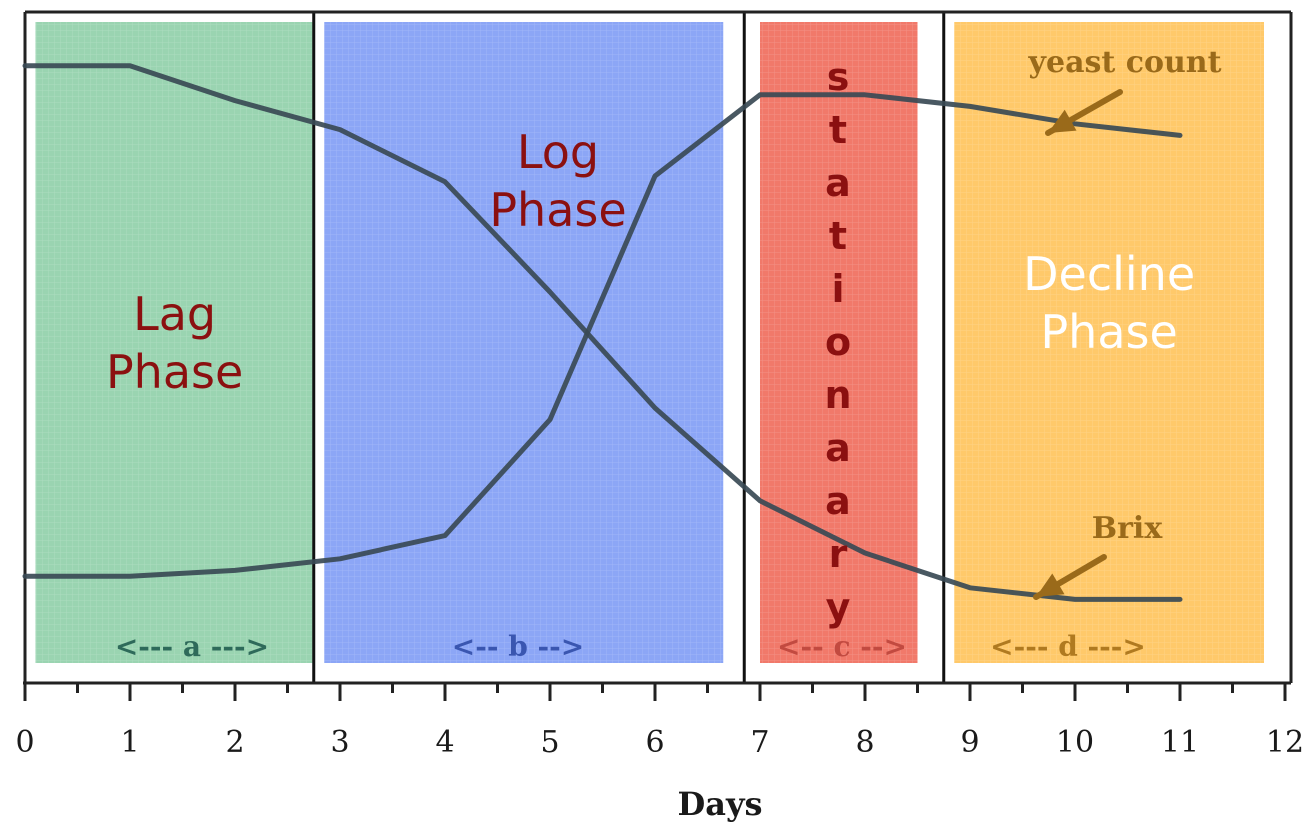 The height and width of the screenshot is (830, 1315). What do you see at coordinates (444, 742) in the screenshot?
I see `x-tick-label: 4` at bounding box center [444, 742].